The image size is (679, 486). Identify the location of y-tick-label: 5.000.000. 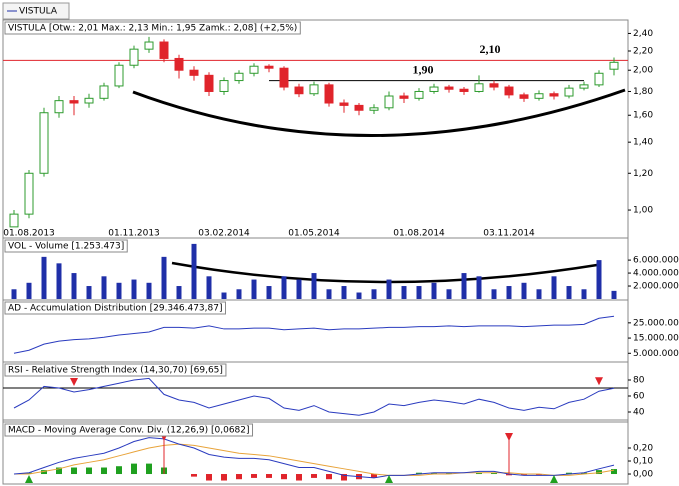
(656, 354).